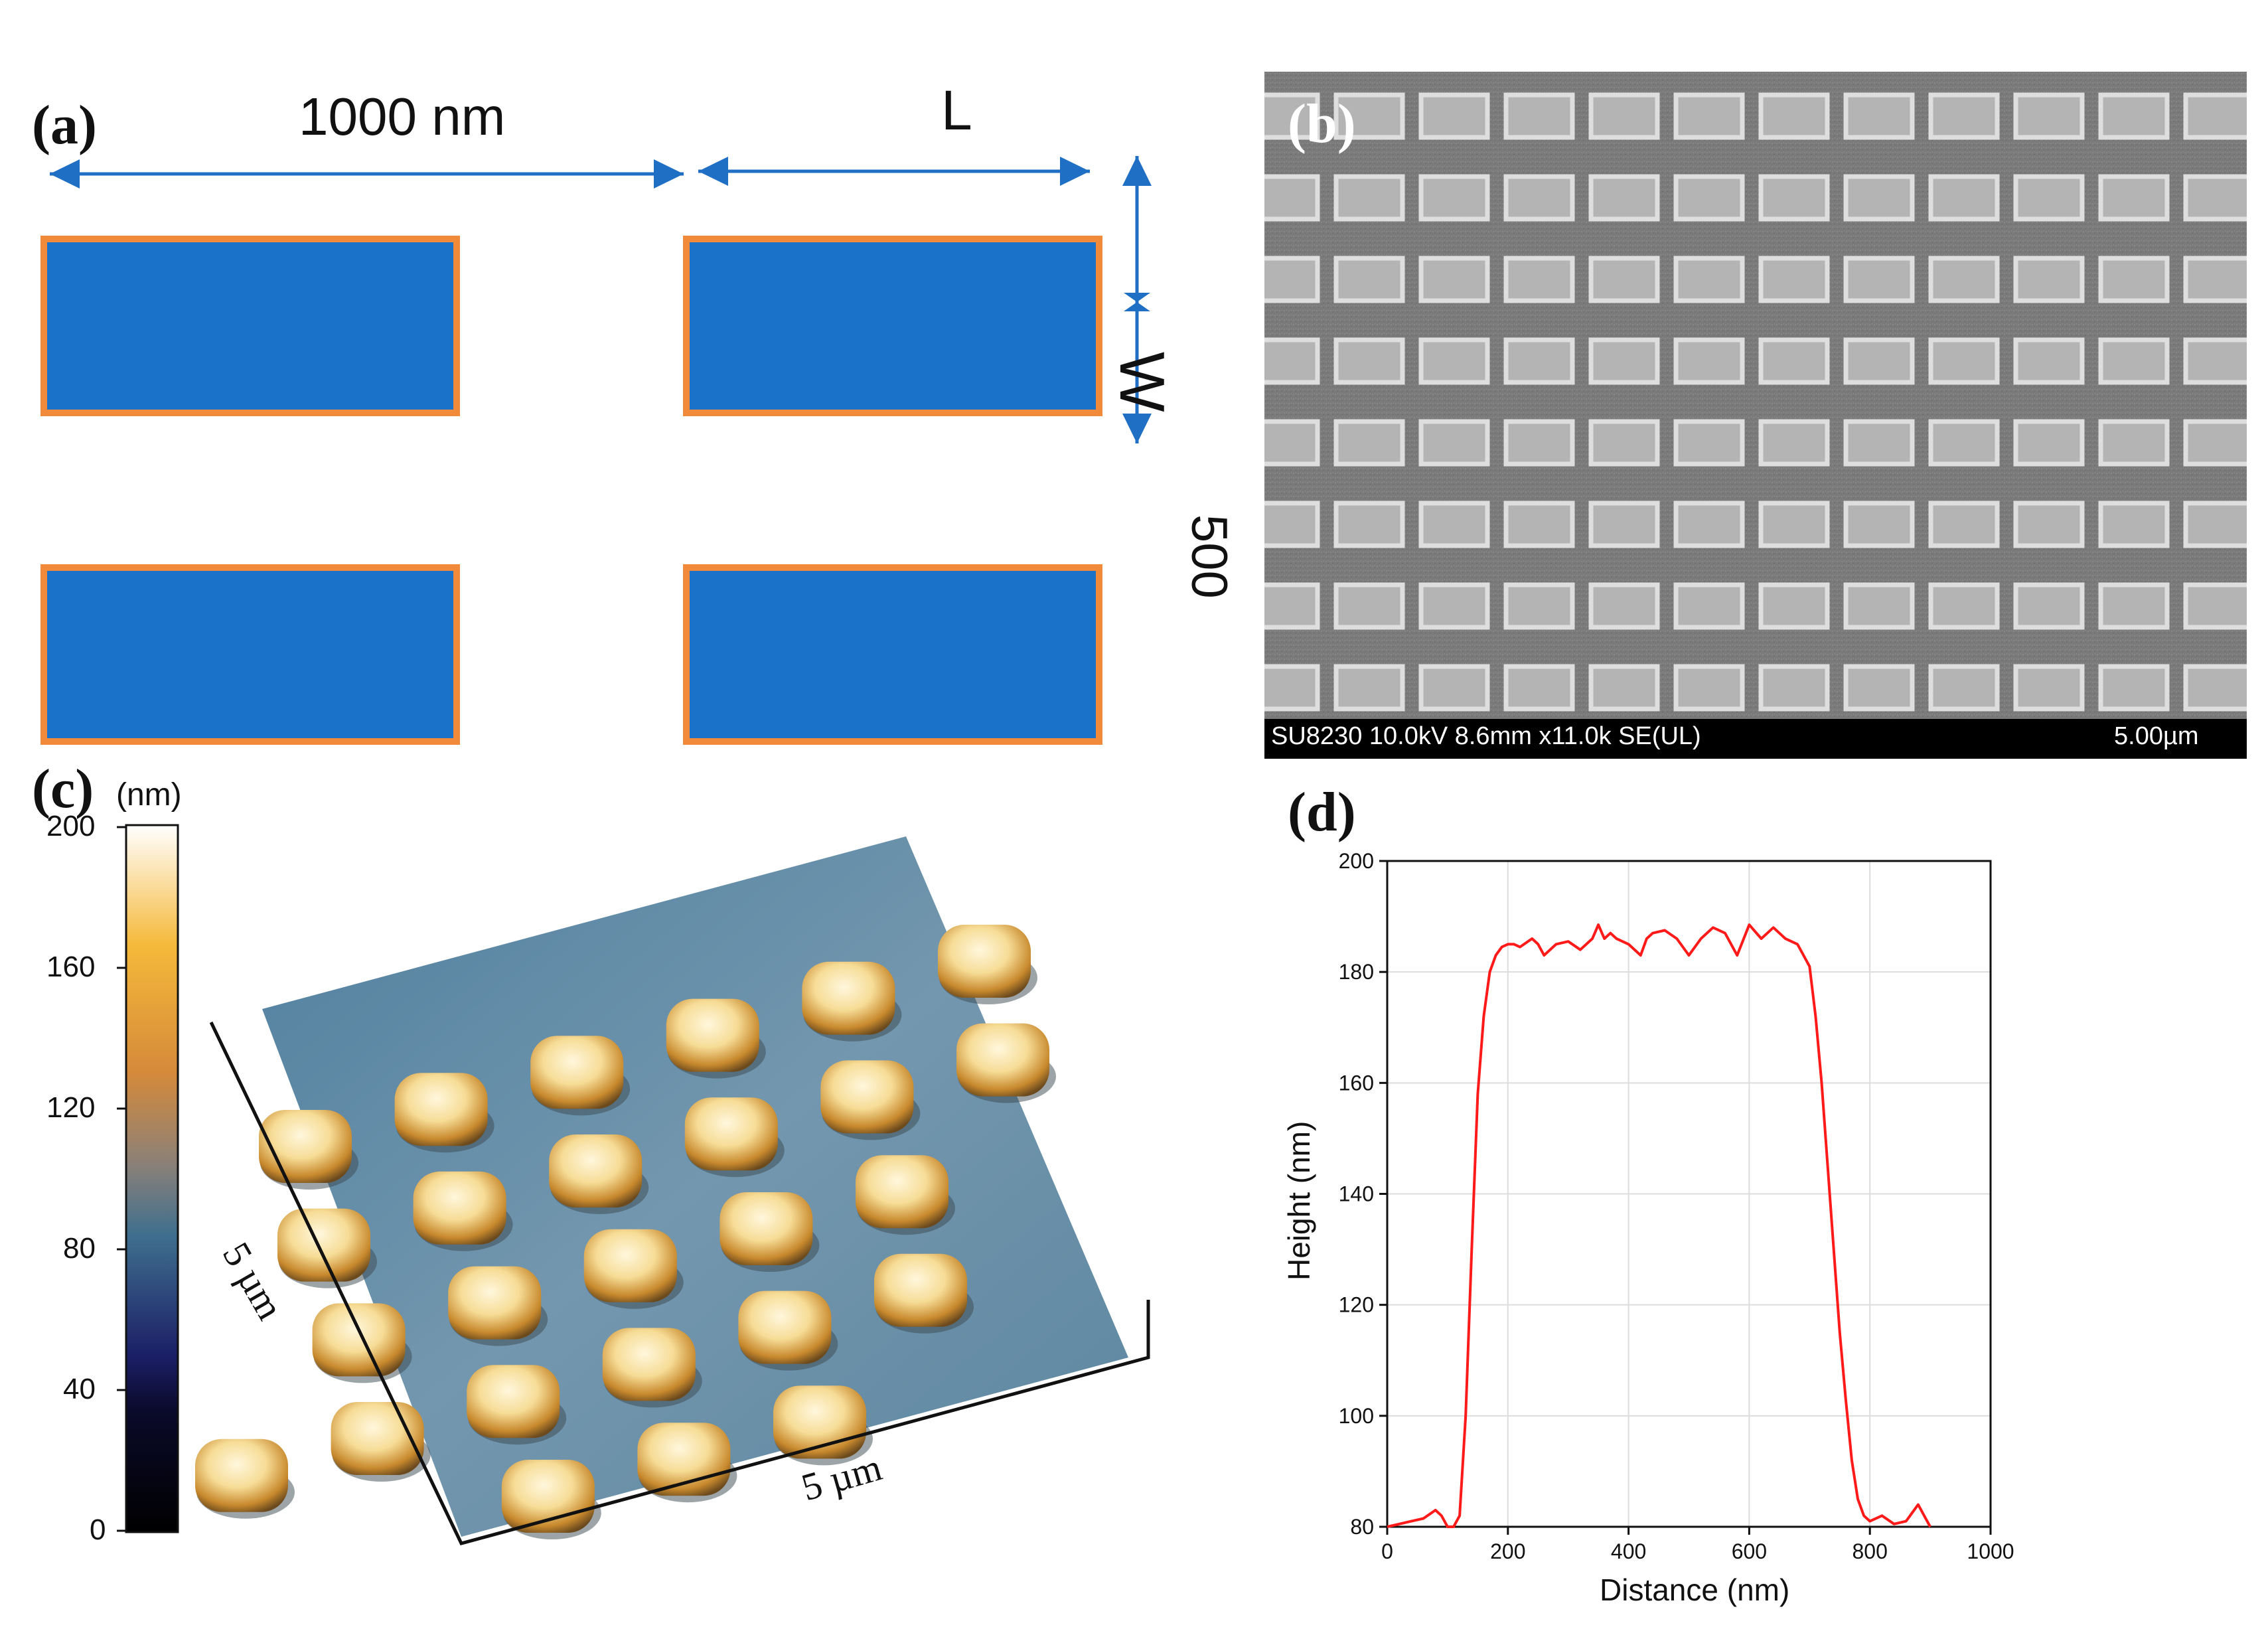 Image resolution: width=2268 pixels, height=1631 pixels. Describe the element at coordinates (1507, 1551) in the screenshot. I see `chart-x-tick-label: 200` at that location.